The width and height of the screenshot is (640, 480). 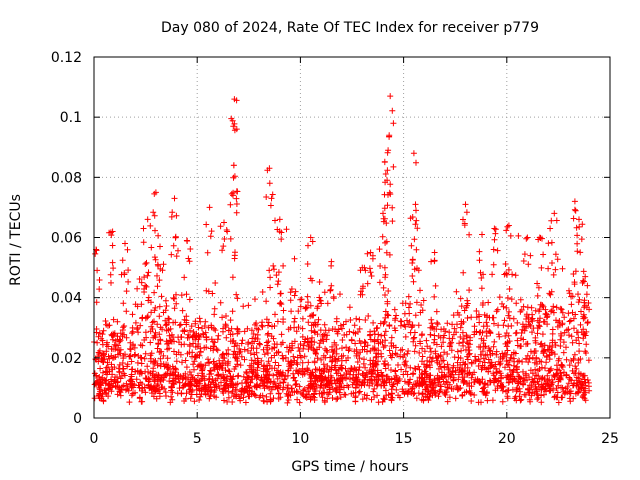 I want to click on x-tick-label: 10, so click(x=300, y=439).